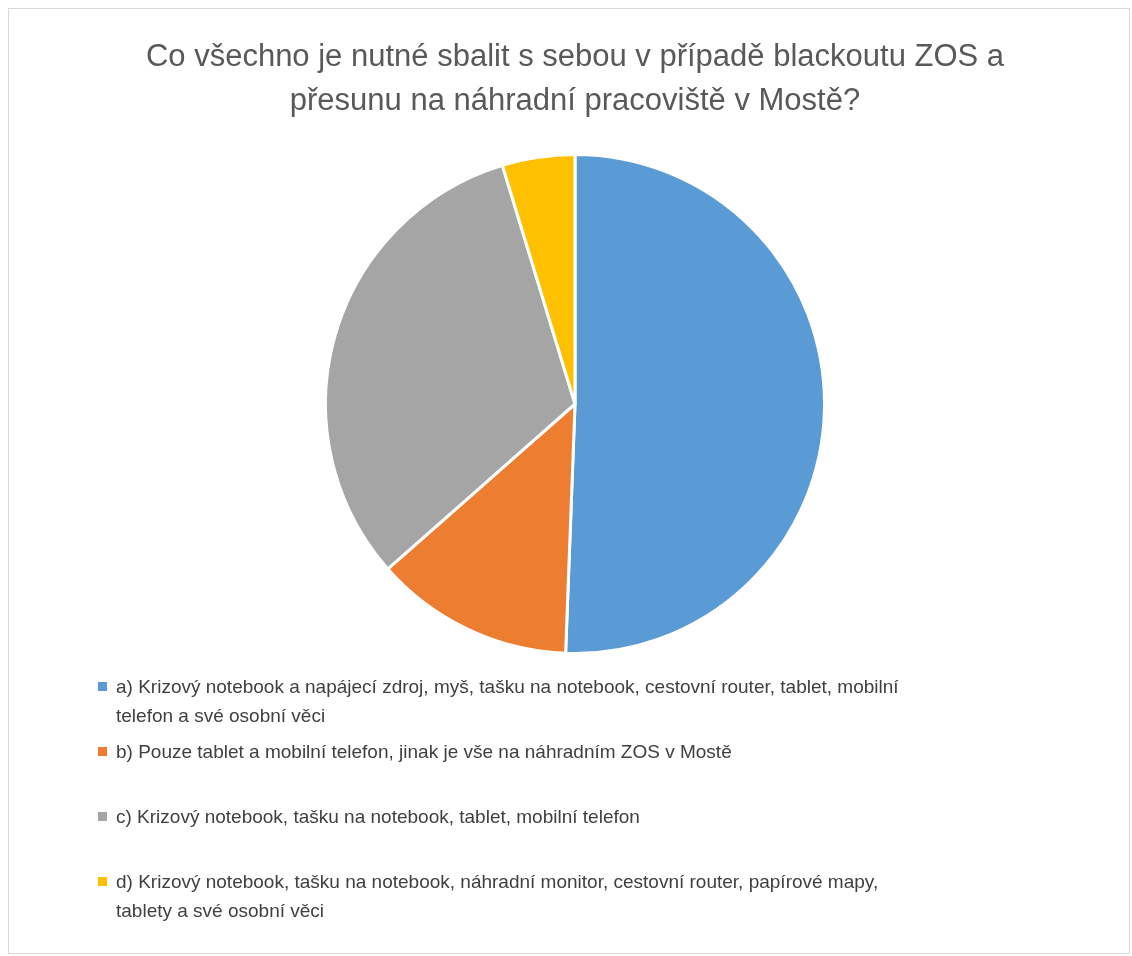 This screenshot has height=956, width=1132. Describe the element at coordinates (498, 896) in the screenshot. I see `legend-label: d) Krizový notebook, tašku na notebook, náhradní monitor, cestovní router, papírové mapy, tablety a své osobní věci` at that location.